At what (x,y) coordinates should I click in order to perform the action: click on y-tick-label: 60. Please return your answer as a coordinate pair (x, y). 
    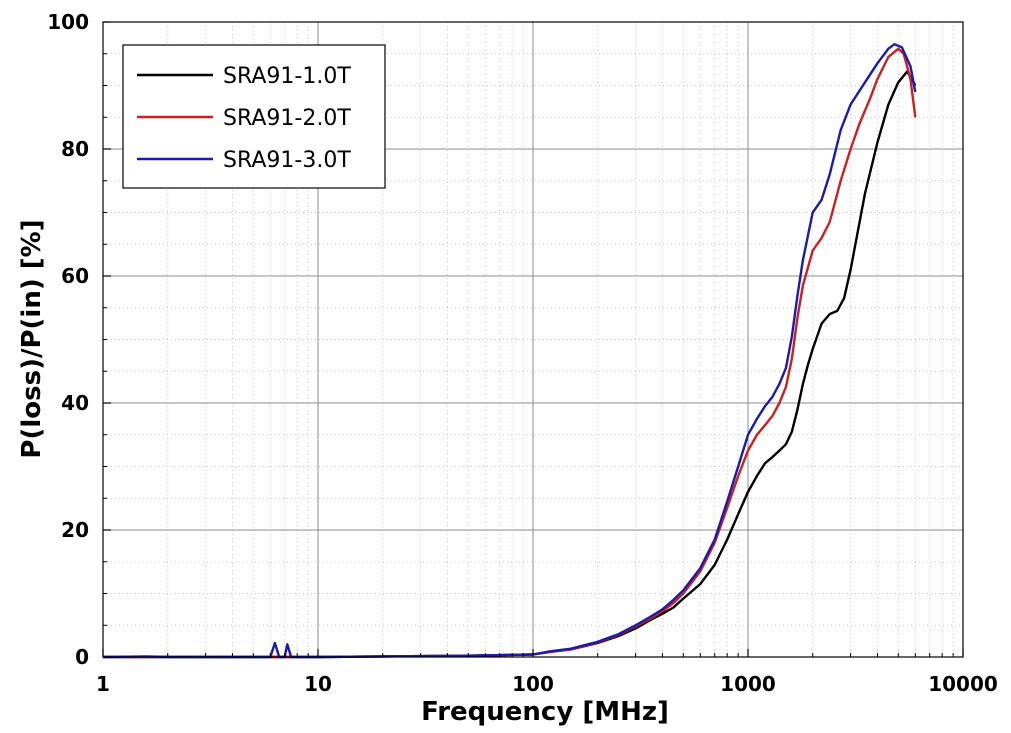
    Looking at the image, I should click on (75, 276).